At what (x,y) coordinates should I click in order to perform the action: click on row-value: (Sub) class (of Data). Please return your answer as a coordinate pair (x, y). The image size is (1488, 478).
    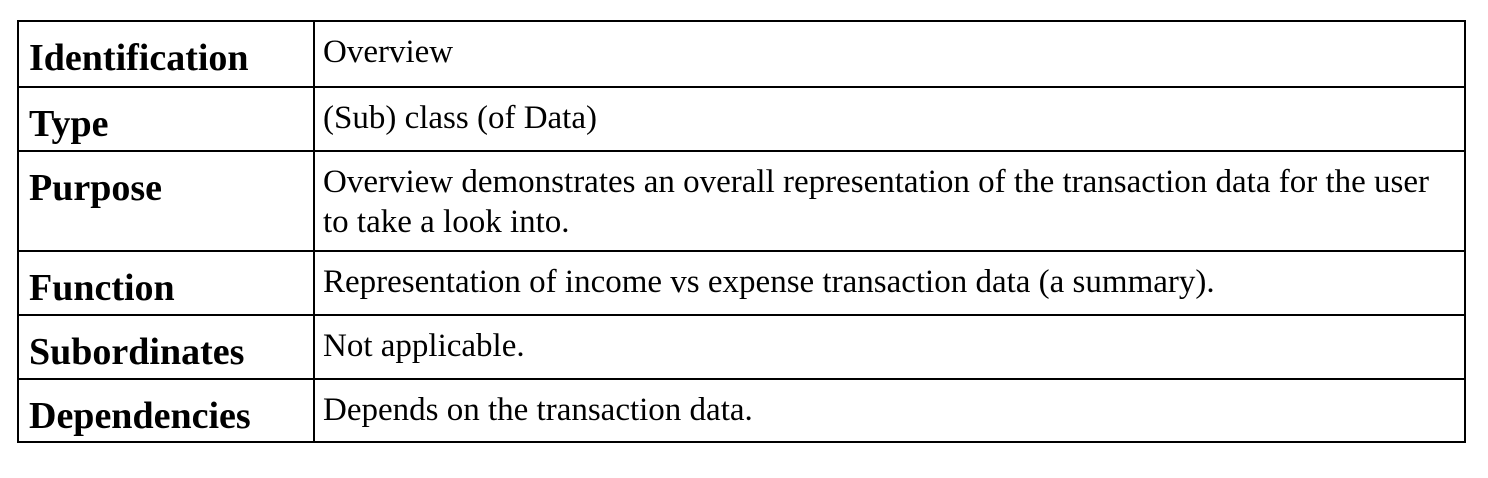
    Looking at the image, I should click on (889, 119).